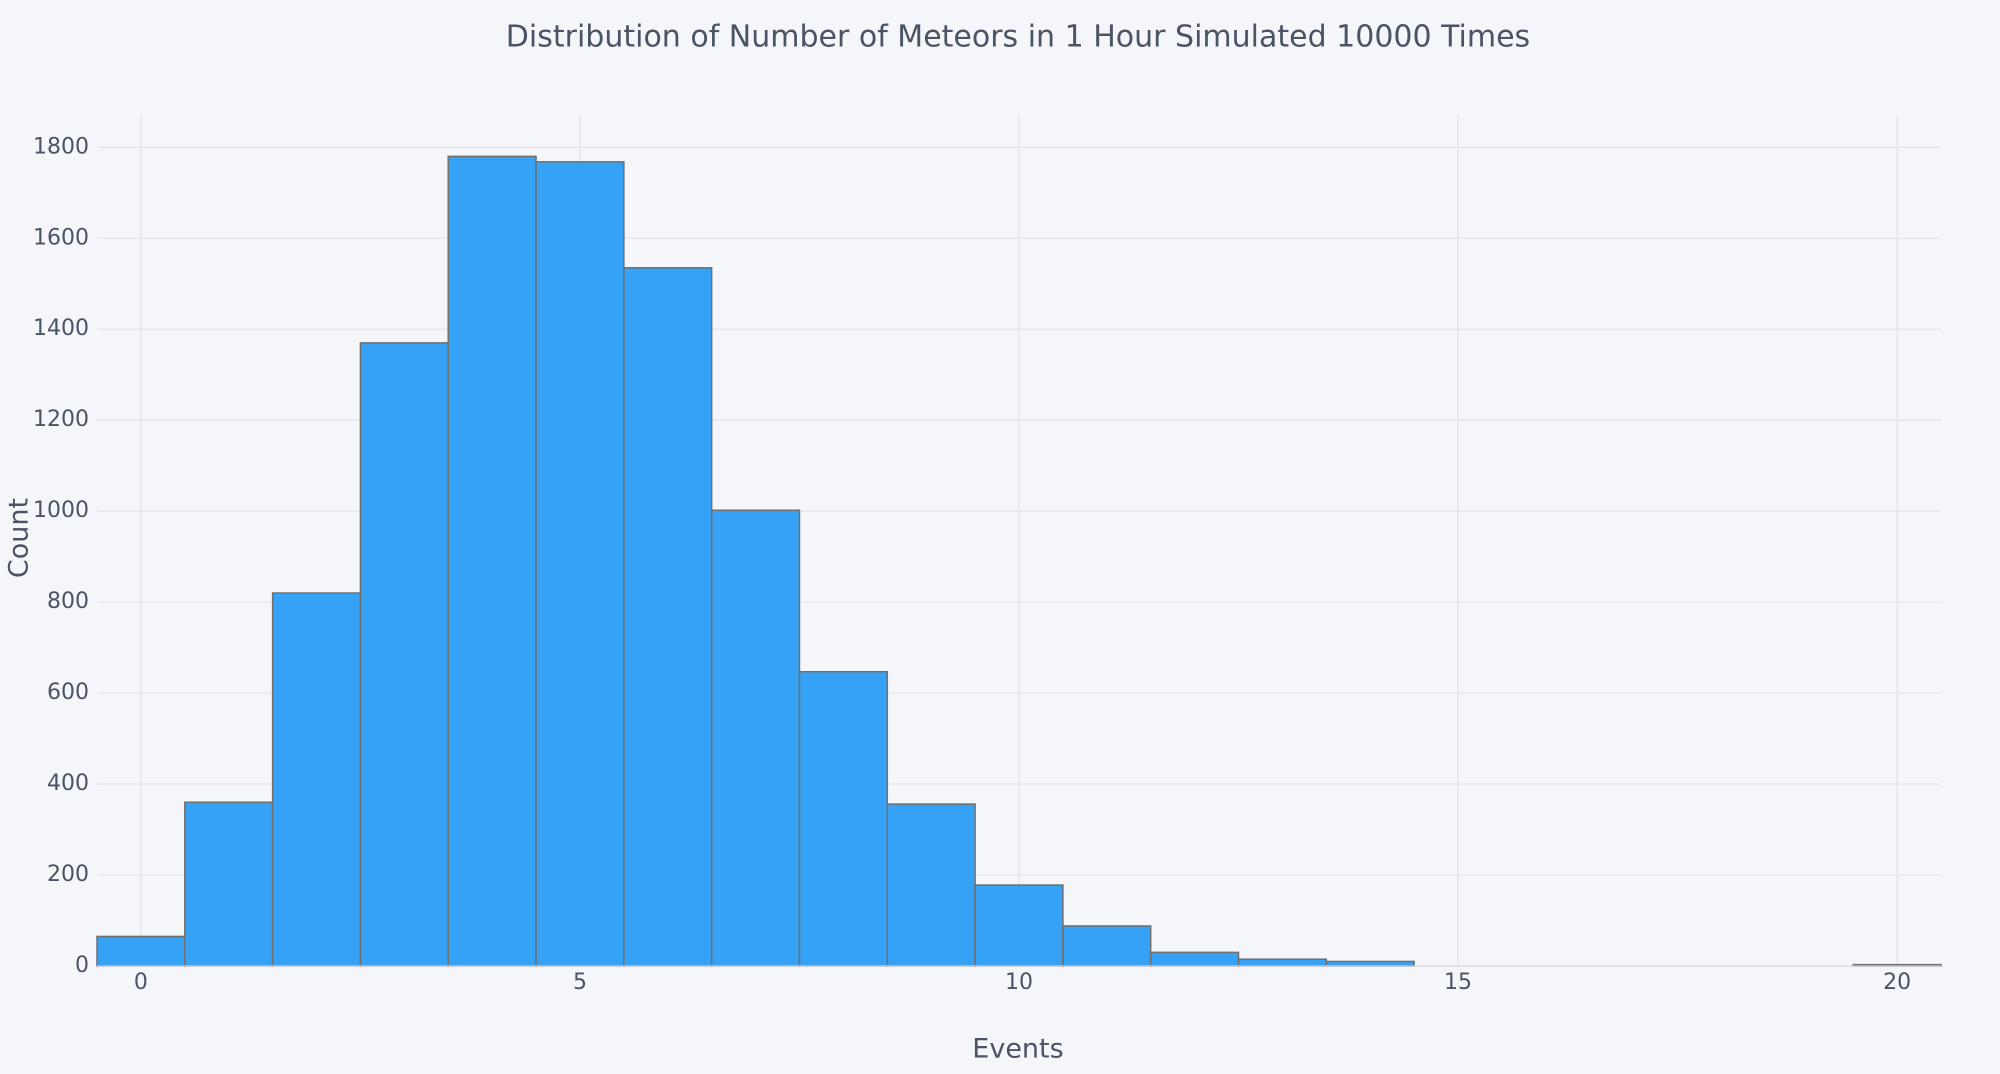  Describe the element at coordinates (61, 146) in the screenshot. I see `y-tick-label: 1800` at that location.